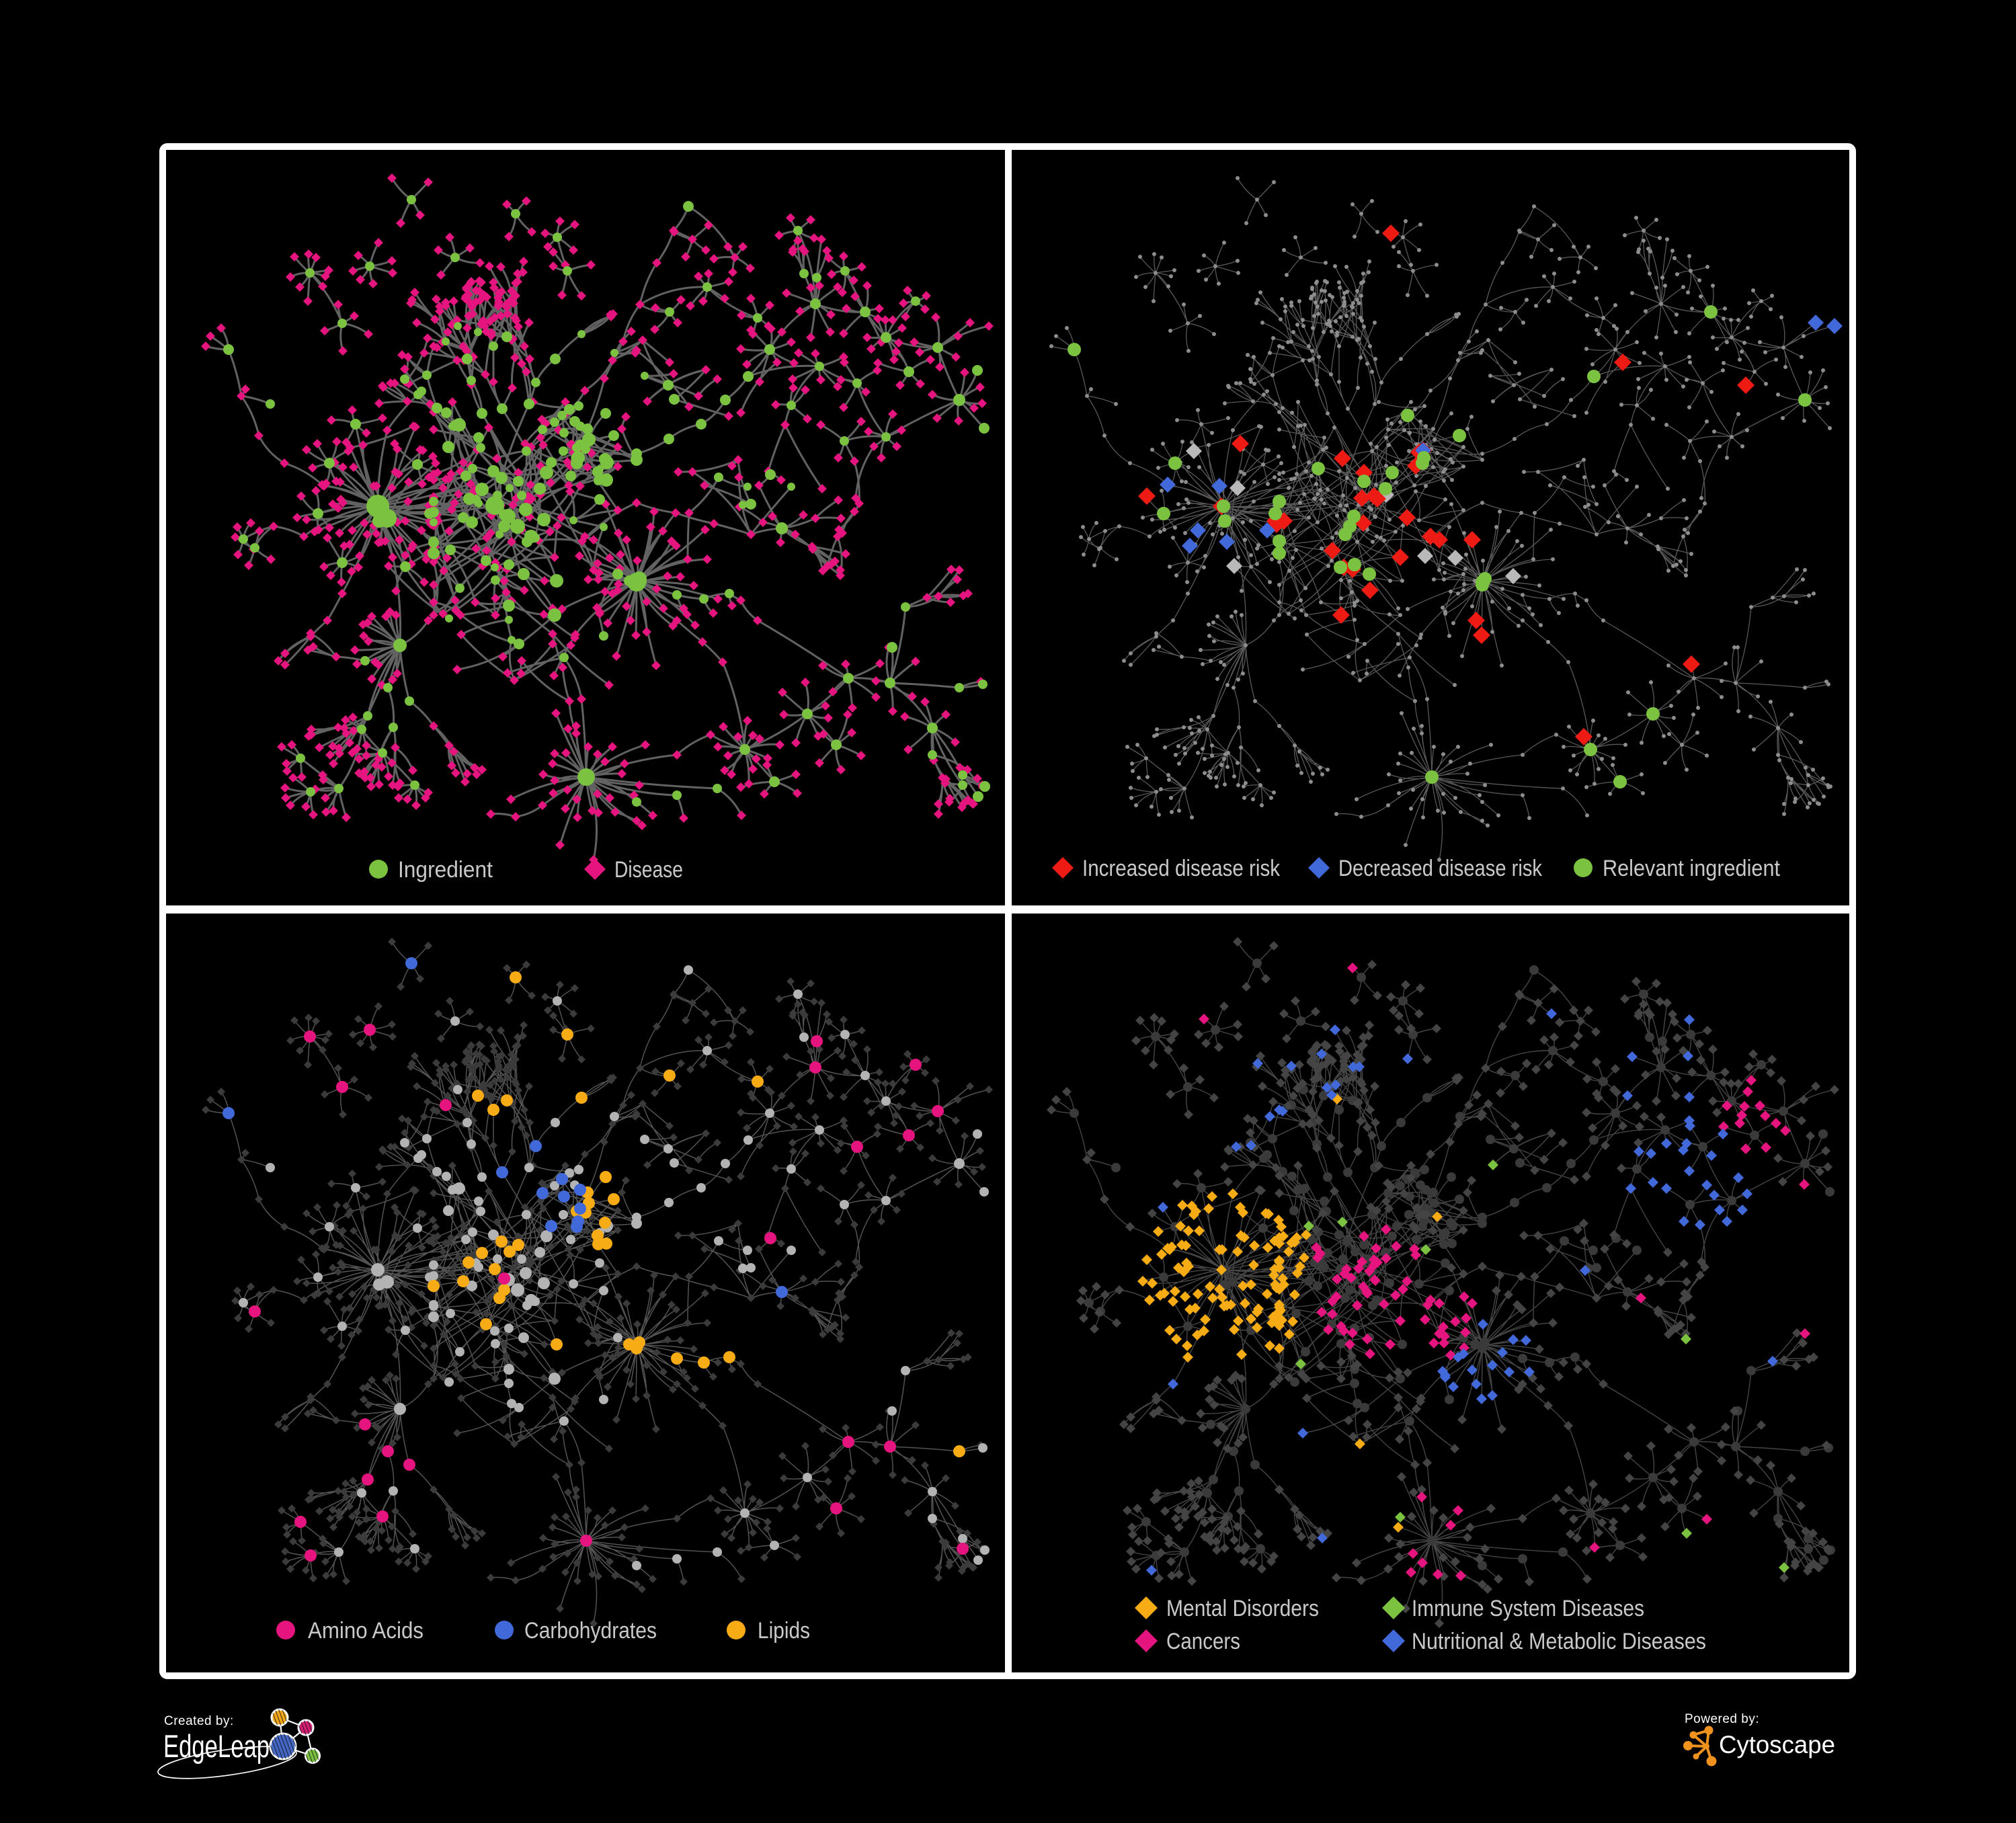 This screenshot has height=1823, width=2016. Describe the element at coordinates (366, 1631) in the screenshot. I see `svg-text: Amino Acids` at that location.